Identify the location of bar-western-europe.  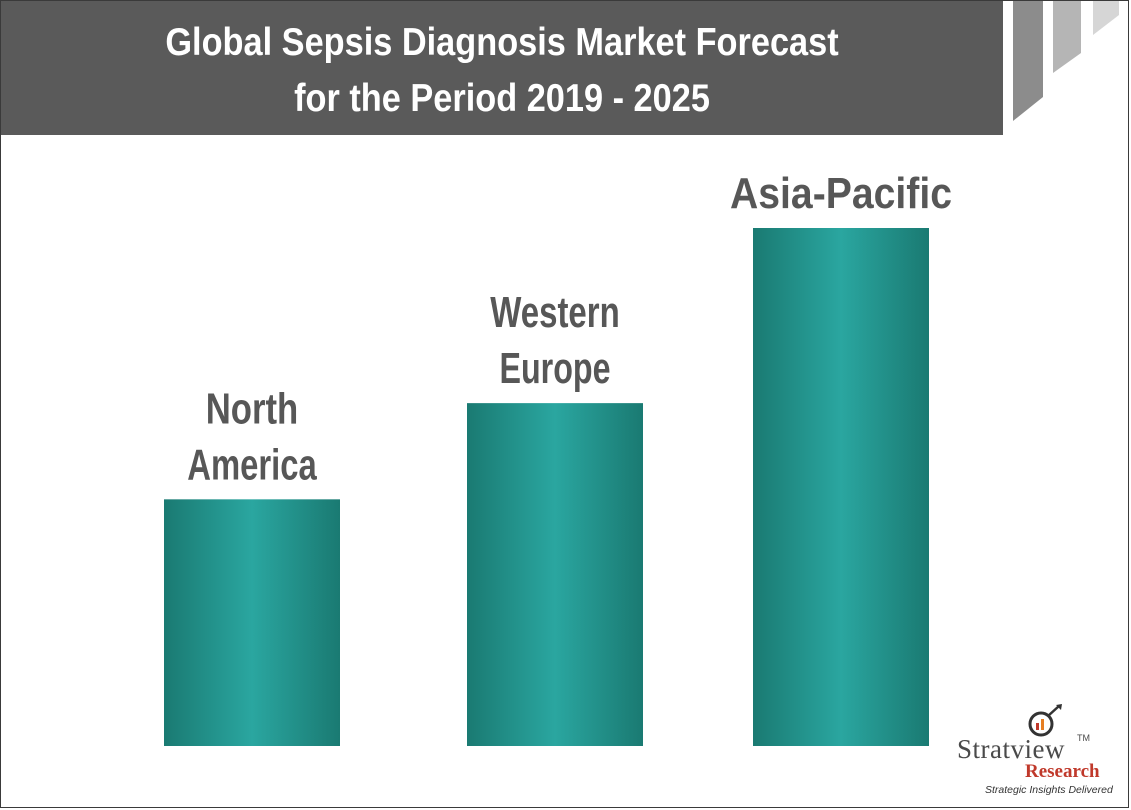
(555, 574).